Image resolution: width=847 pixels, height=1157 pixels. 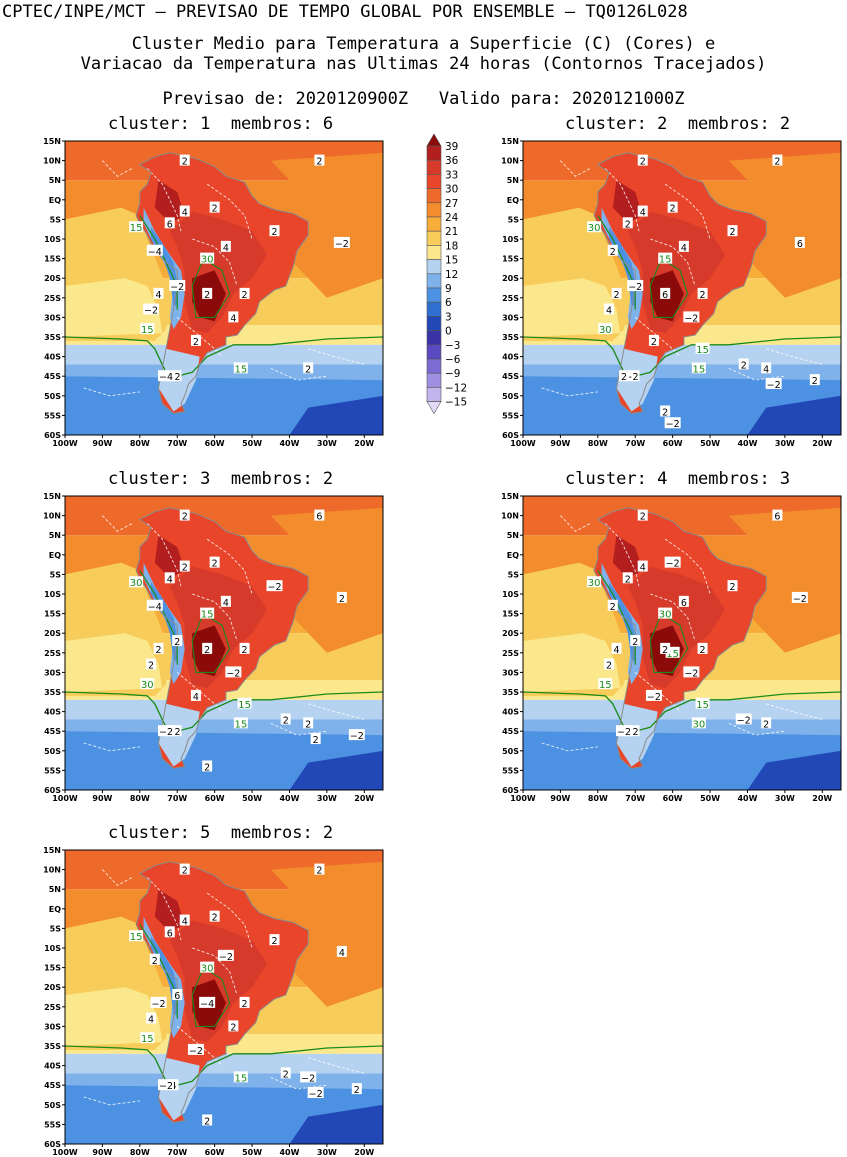 I want to click on lon-tick-label: 40W, so click(x=289, y=443).